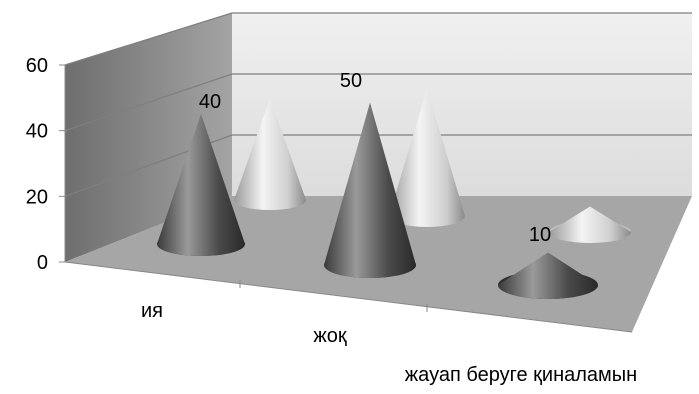 The width and height of the screenshot is (699, 394). Describe the element at coordinates (37, 66) in the screenshot. I see `y-tick-label: 60` at that location.